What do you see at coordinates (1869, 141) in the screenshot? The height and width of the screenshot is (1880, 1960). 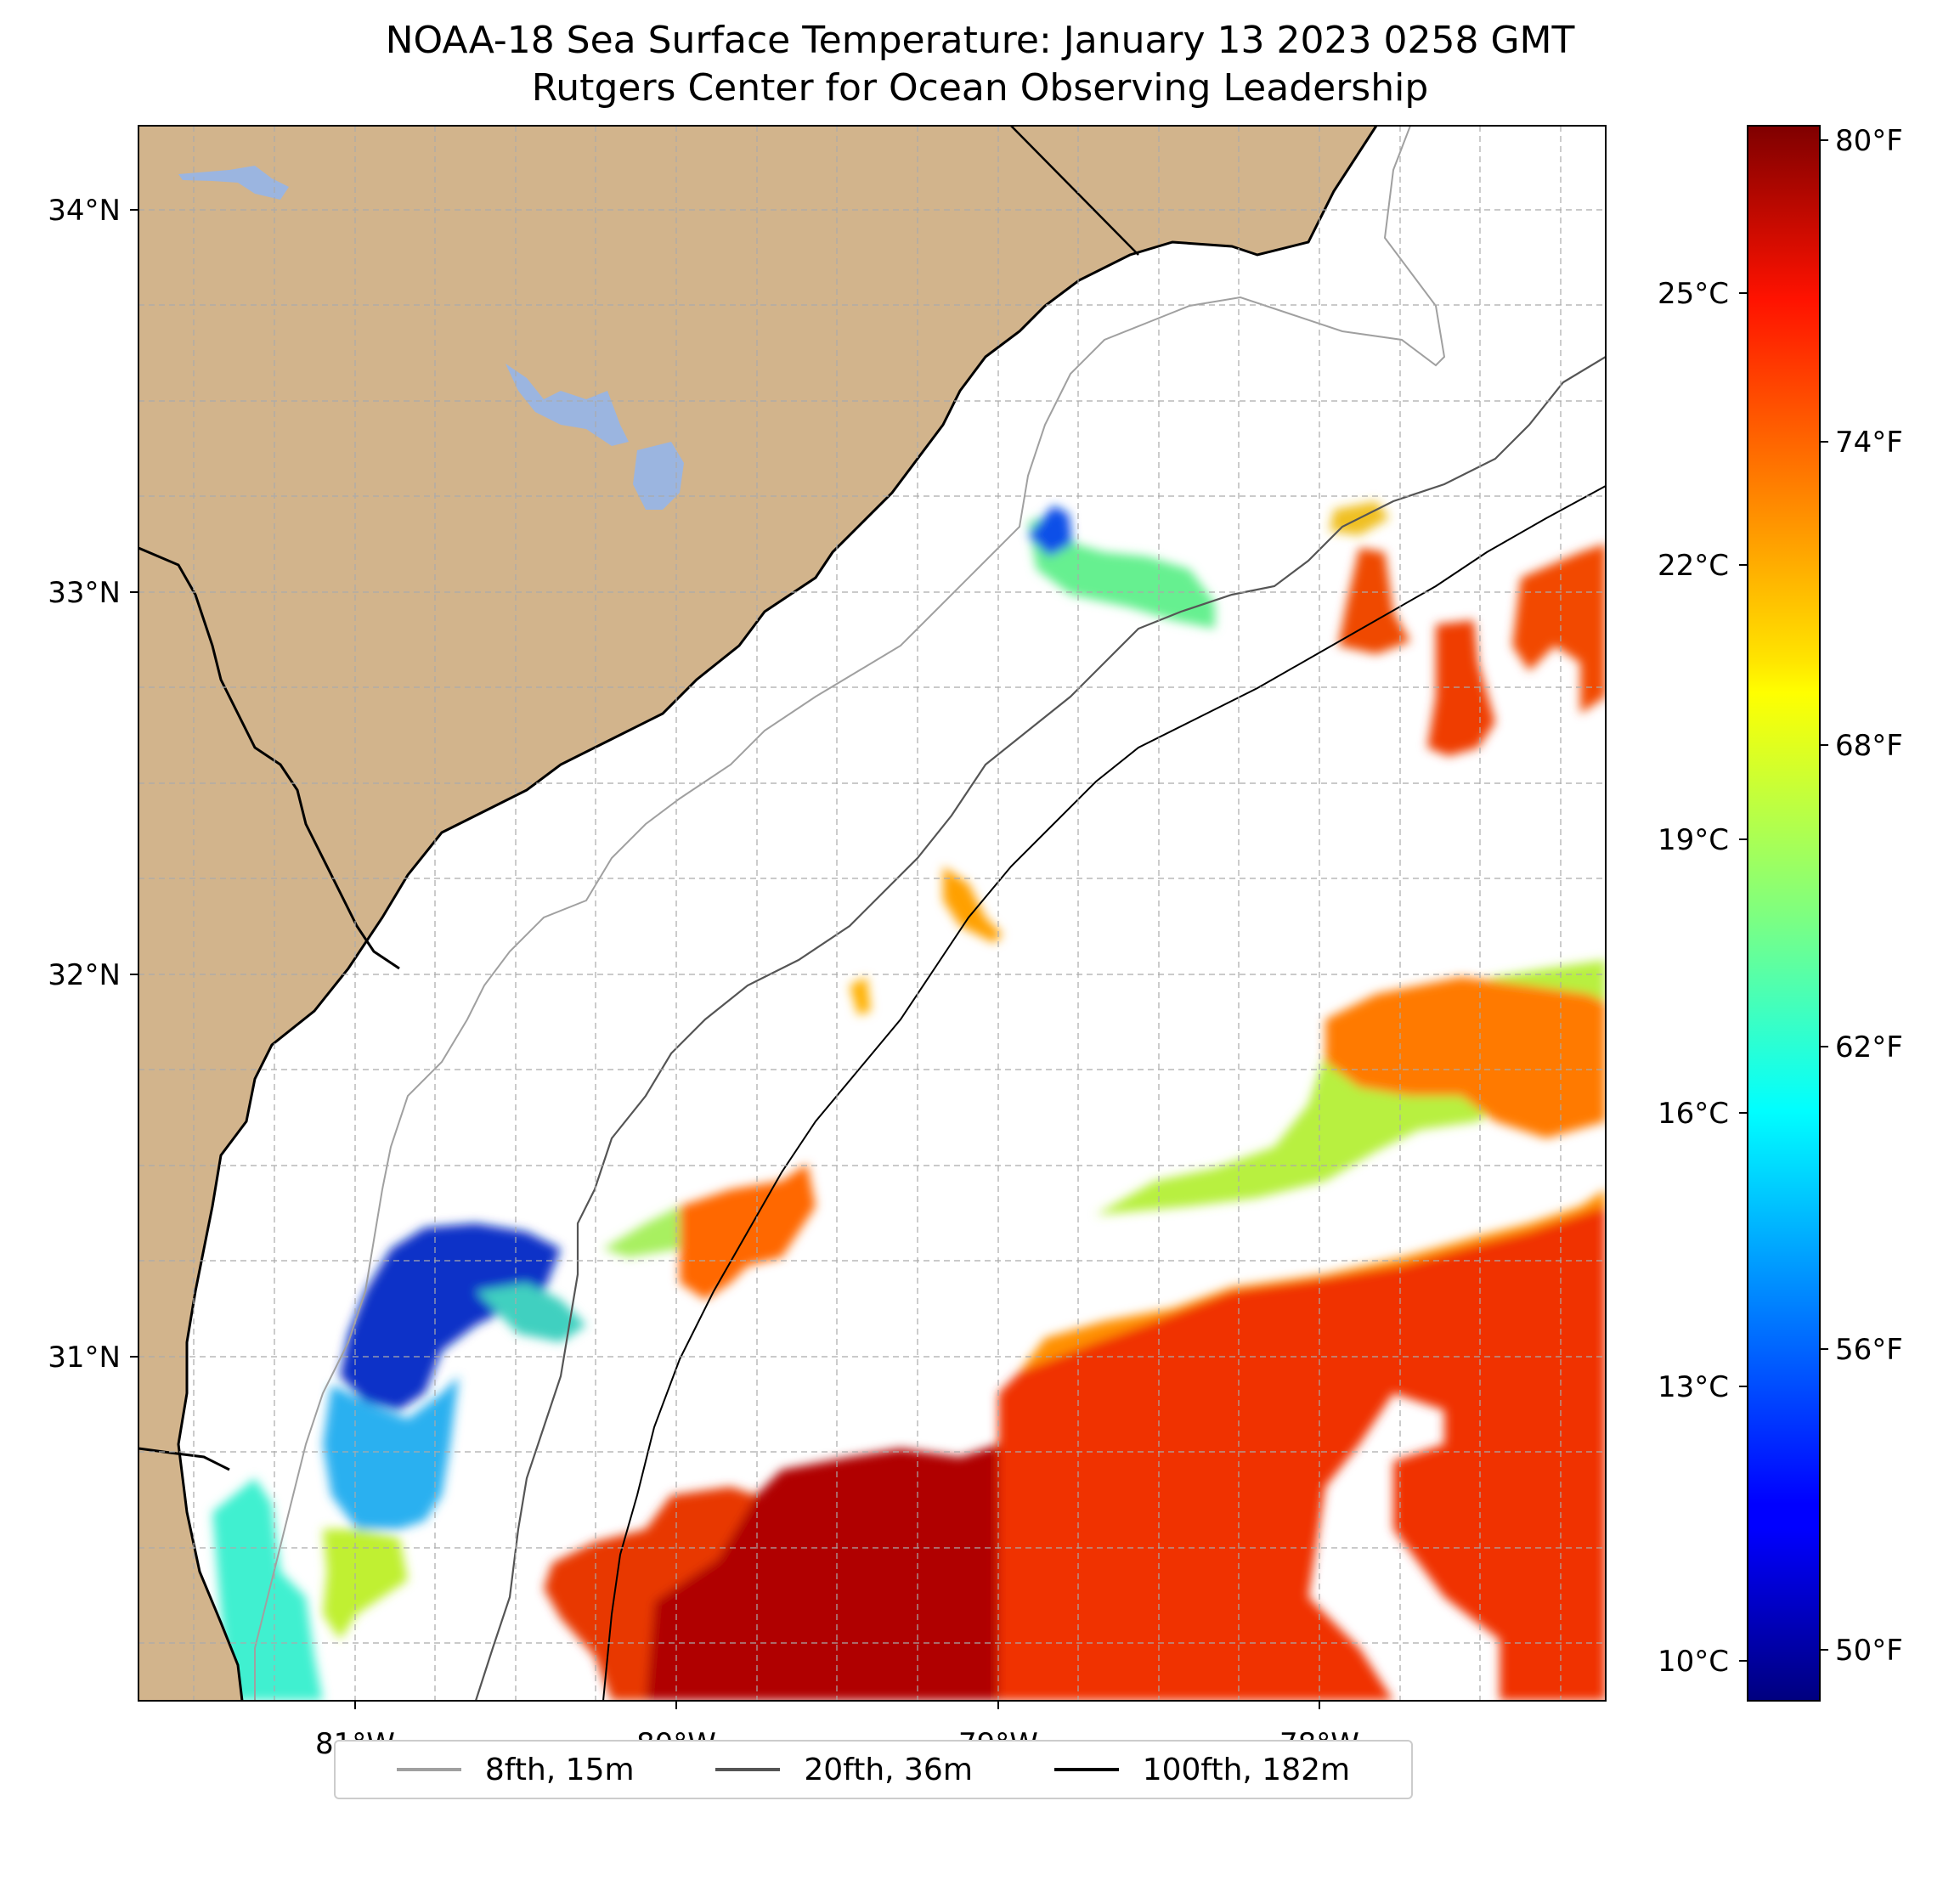 I see `colorbar-f-tick-80: 80°F` at bounding box center [1869, 141].